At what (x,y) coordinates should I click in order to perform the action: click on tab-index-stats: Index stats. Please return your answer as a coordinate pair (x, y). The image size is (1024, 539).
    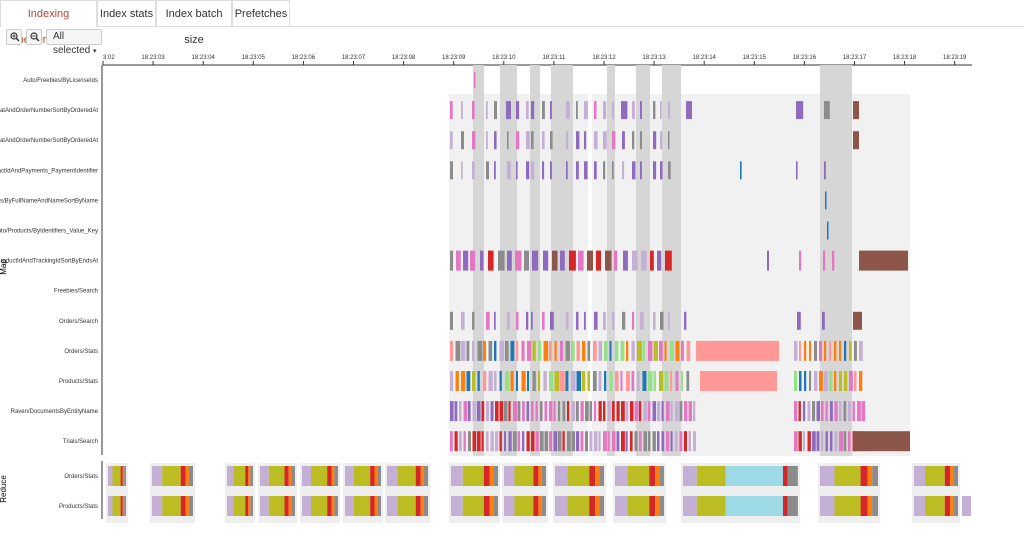
    Looking at the image, I should click on (126, 13).